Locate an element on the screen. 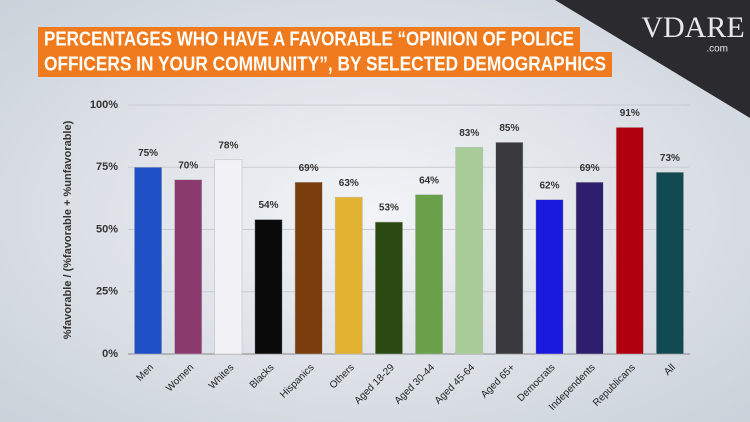 The width and height of the screenshot is (750, 422). y-tick-label: 0% is located at coordinates (110, 354).